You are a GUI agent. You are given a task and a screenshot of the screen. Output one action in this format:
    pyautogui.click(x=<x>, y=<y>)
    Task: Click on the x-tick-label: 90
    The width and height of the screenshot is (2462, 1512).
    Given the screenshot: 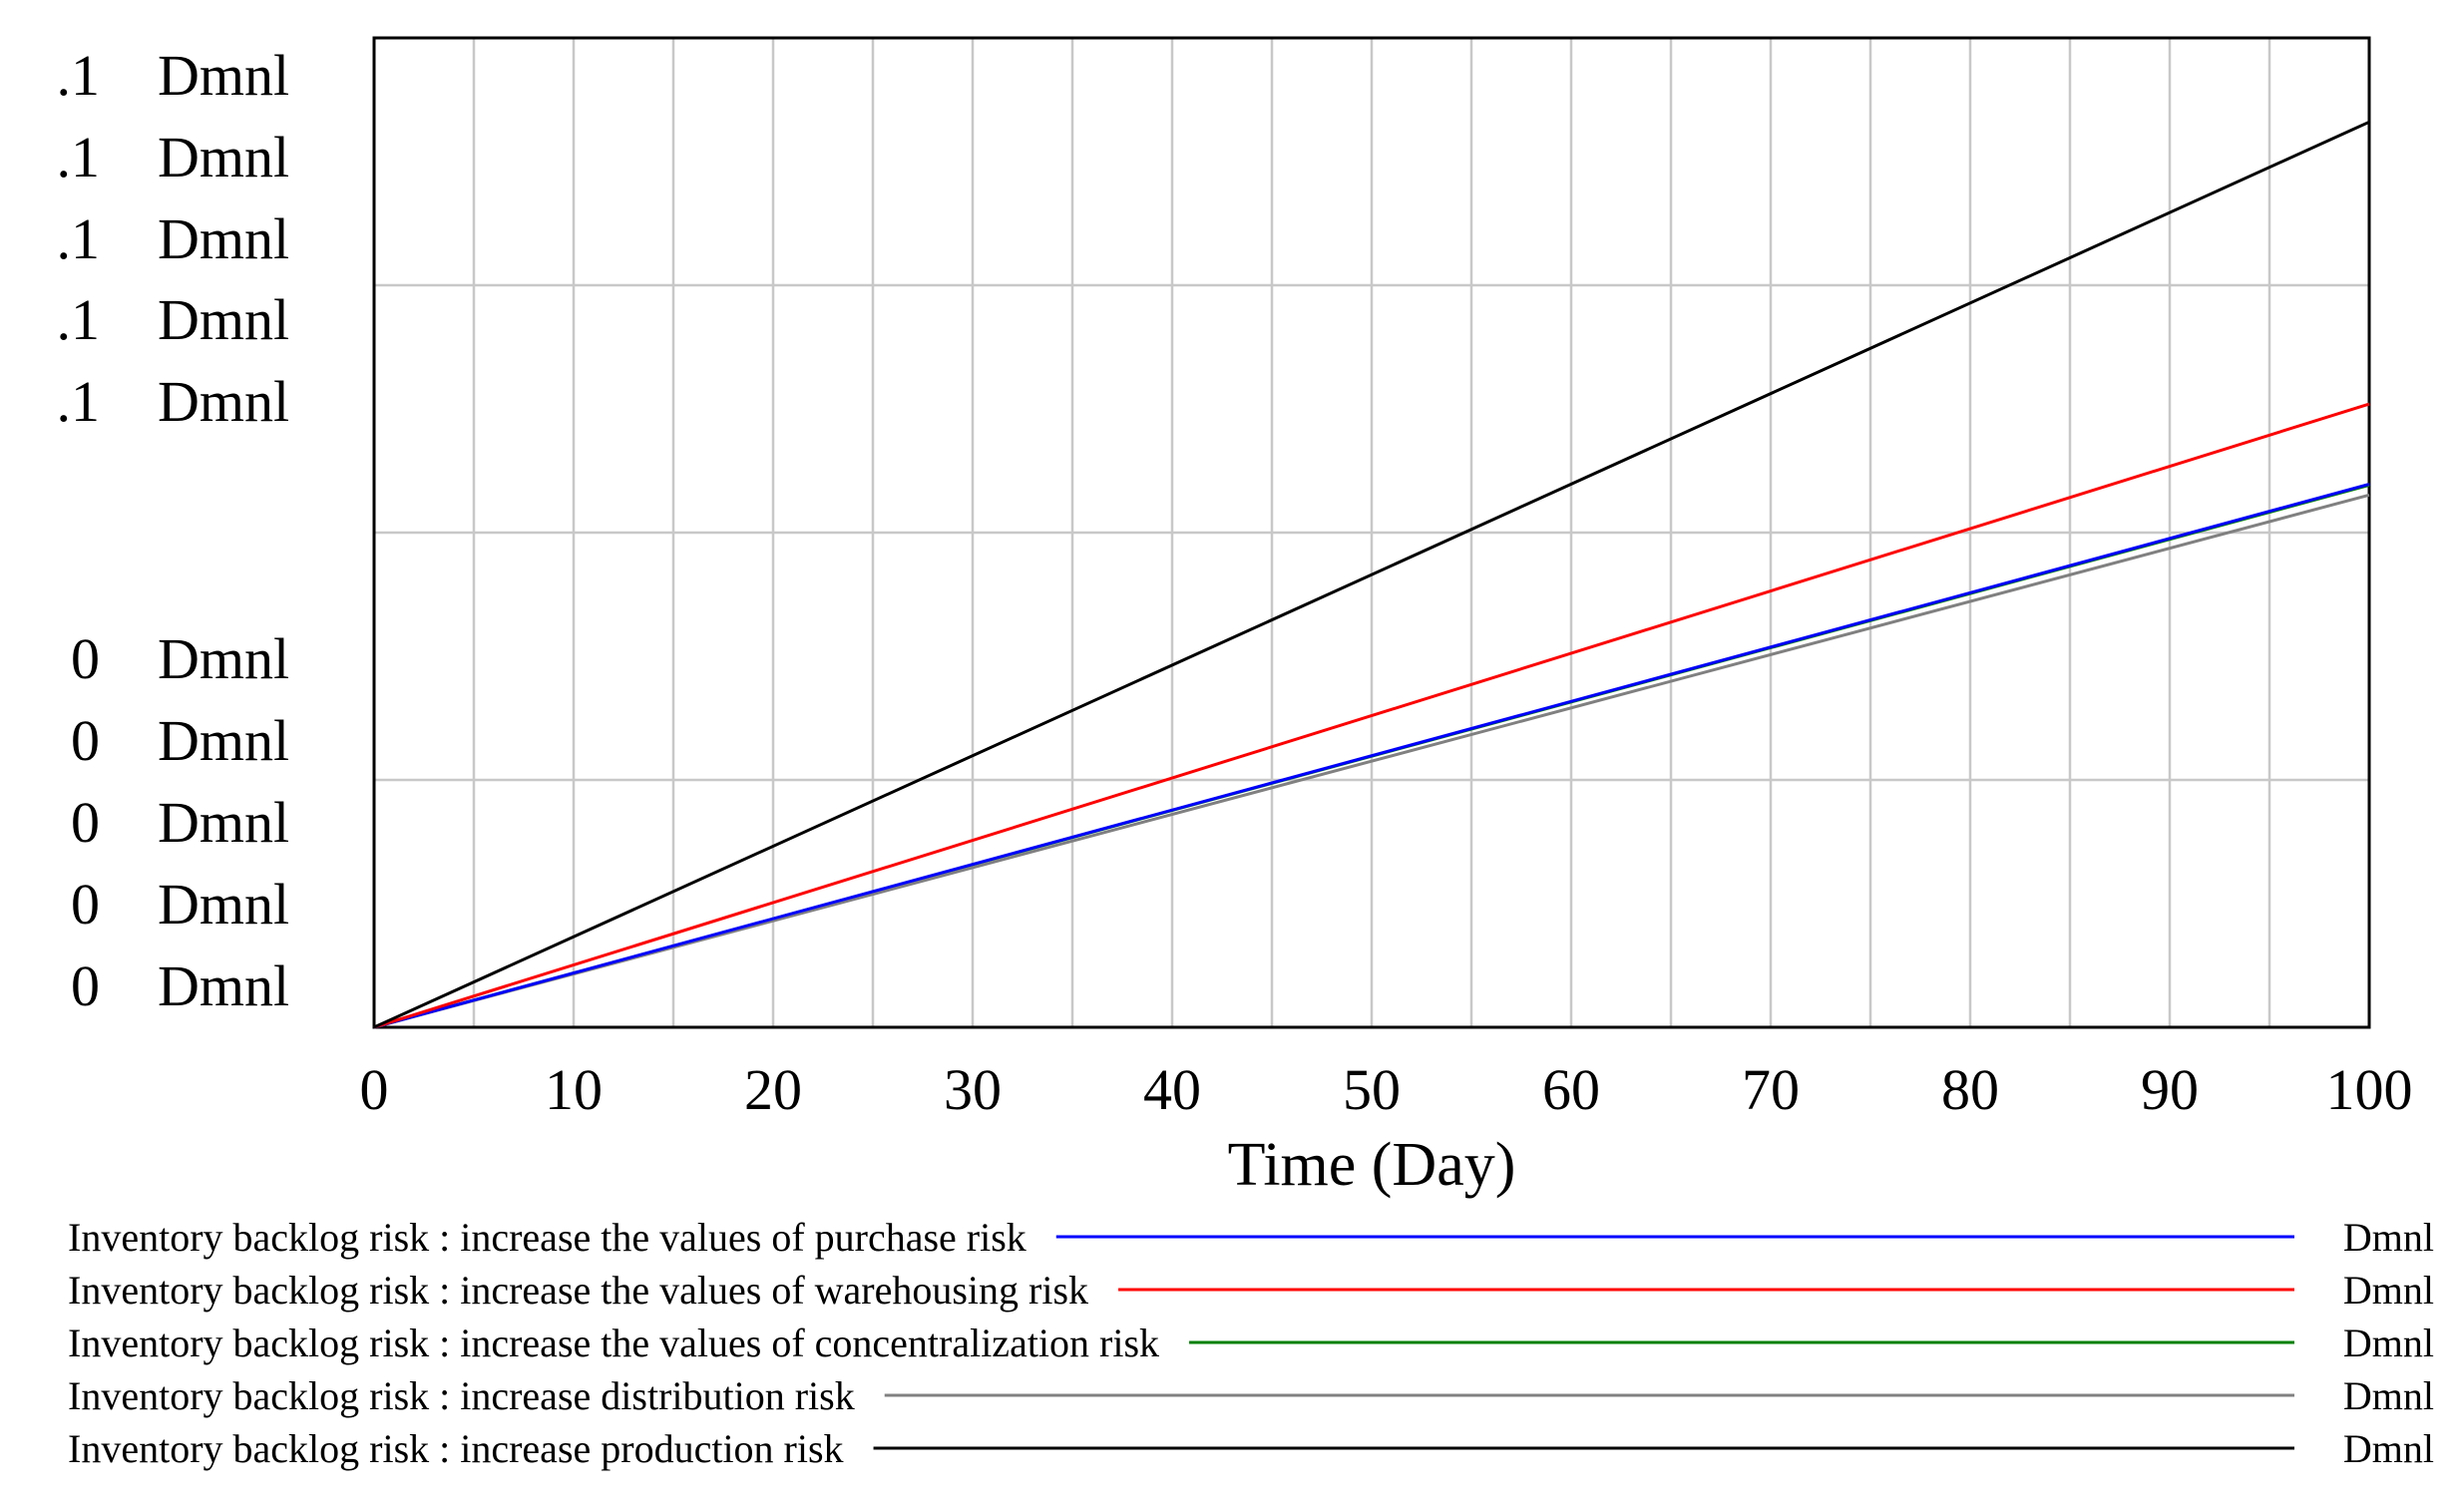 What is the action you would take?
    pyautogui.click(x=2170, y=1089)
    